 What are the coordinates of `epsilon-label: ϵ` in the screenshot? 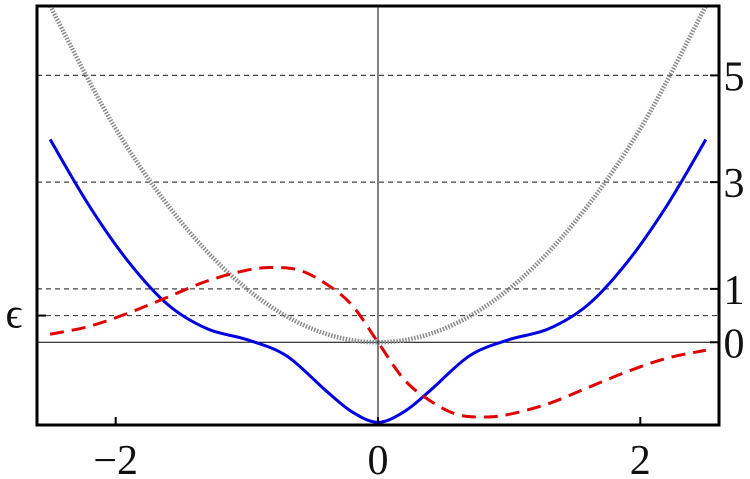 It's located at (13, 315).